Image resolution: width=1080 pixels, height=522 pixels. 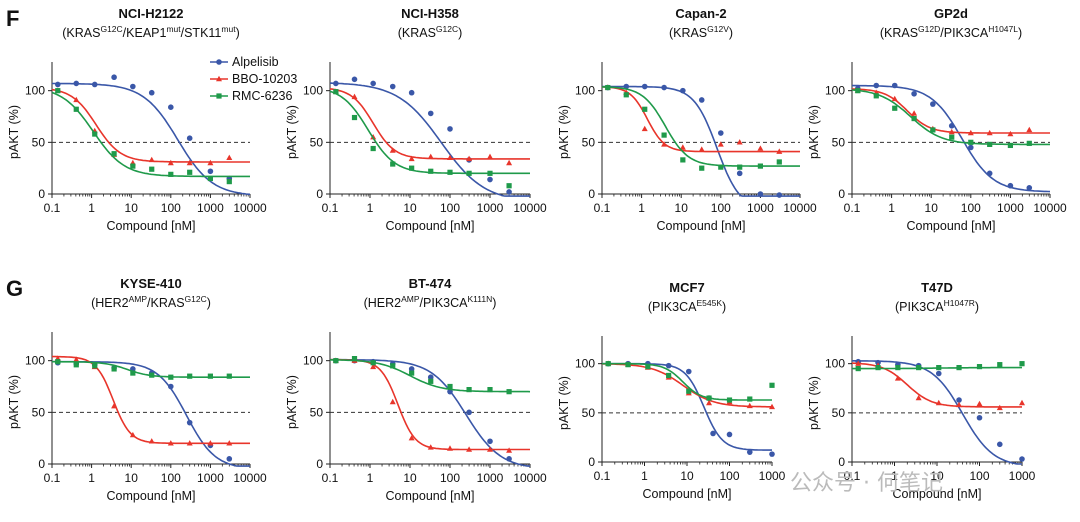 I want to click on chart-title: MCF7, so click(x=686, y=287).